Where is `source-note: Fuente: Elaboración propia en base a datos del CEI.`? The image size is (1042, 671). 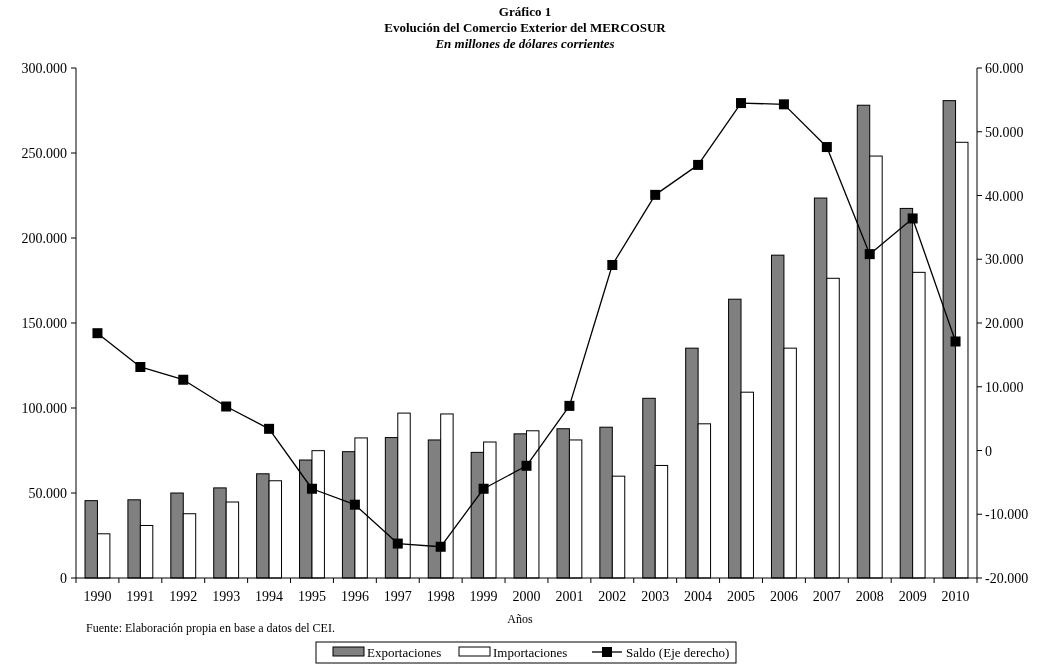
source-note: Fuente: Elaboración propia en base a datos del CEI. is located at coordinates (210, 628).